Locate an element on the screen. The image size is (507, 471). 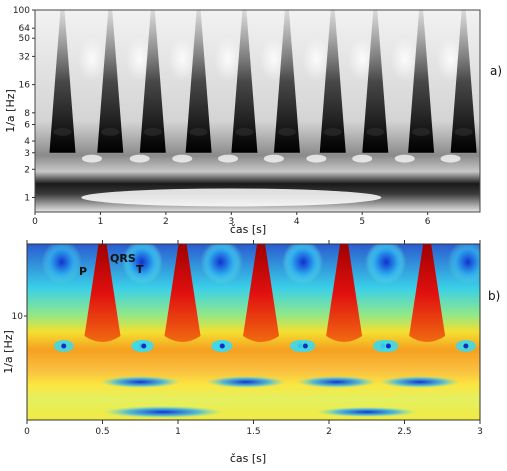
b-xtick-5: 2.5 is located at coordinates (404, 432).